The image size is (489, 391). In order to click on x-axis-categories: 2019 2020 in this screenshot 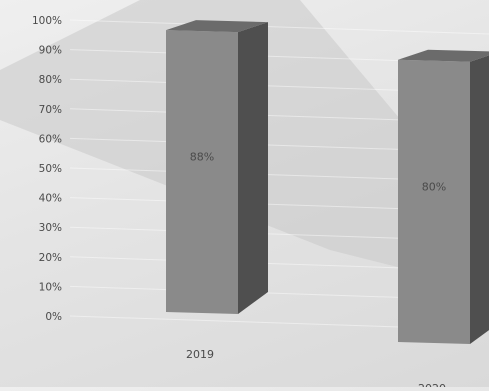, I will do `click(316, 369)`.